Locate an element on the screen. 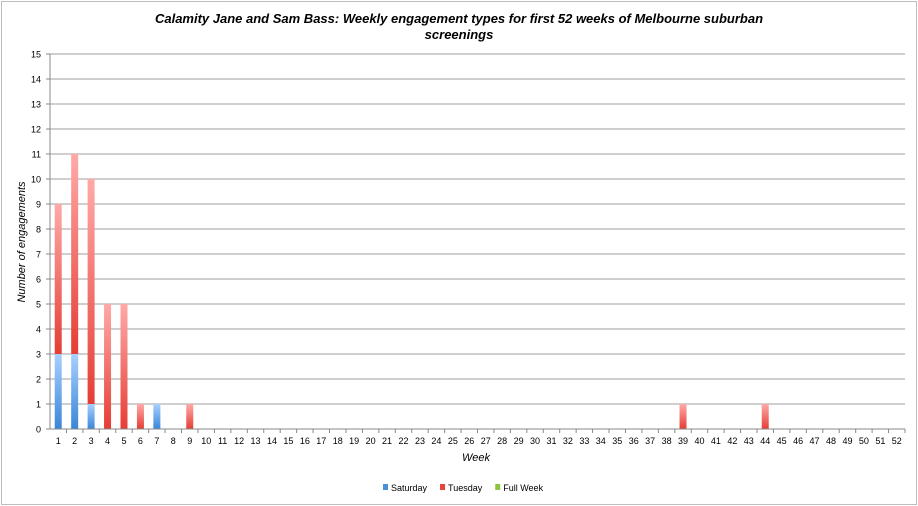 Image resolution: width=918 pixels, height=506 pixels. x-tick-label: 3 is located at coordinates (91, 441).